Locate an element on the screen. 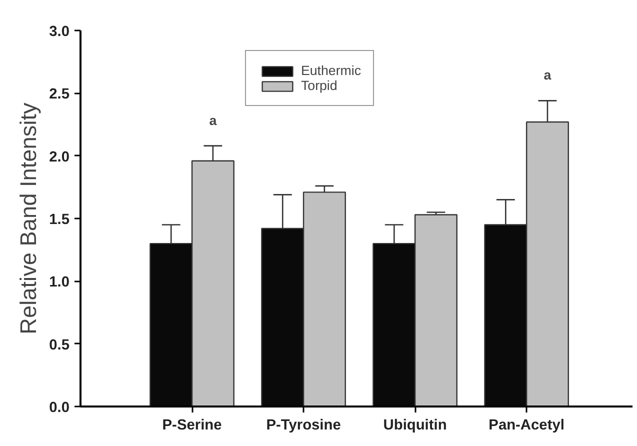 The height and width of the screenshot is (446, 637). y-tick-label: 0.5 is located at coordinates (59, 345).